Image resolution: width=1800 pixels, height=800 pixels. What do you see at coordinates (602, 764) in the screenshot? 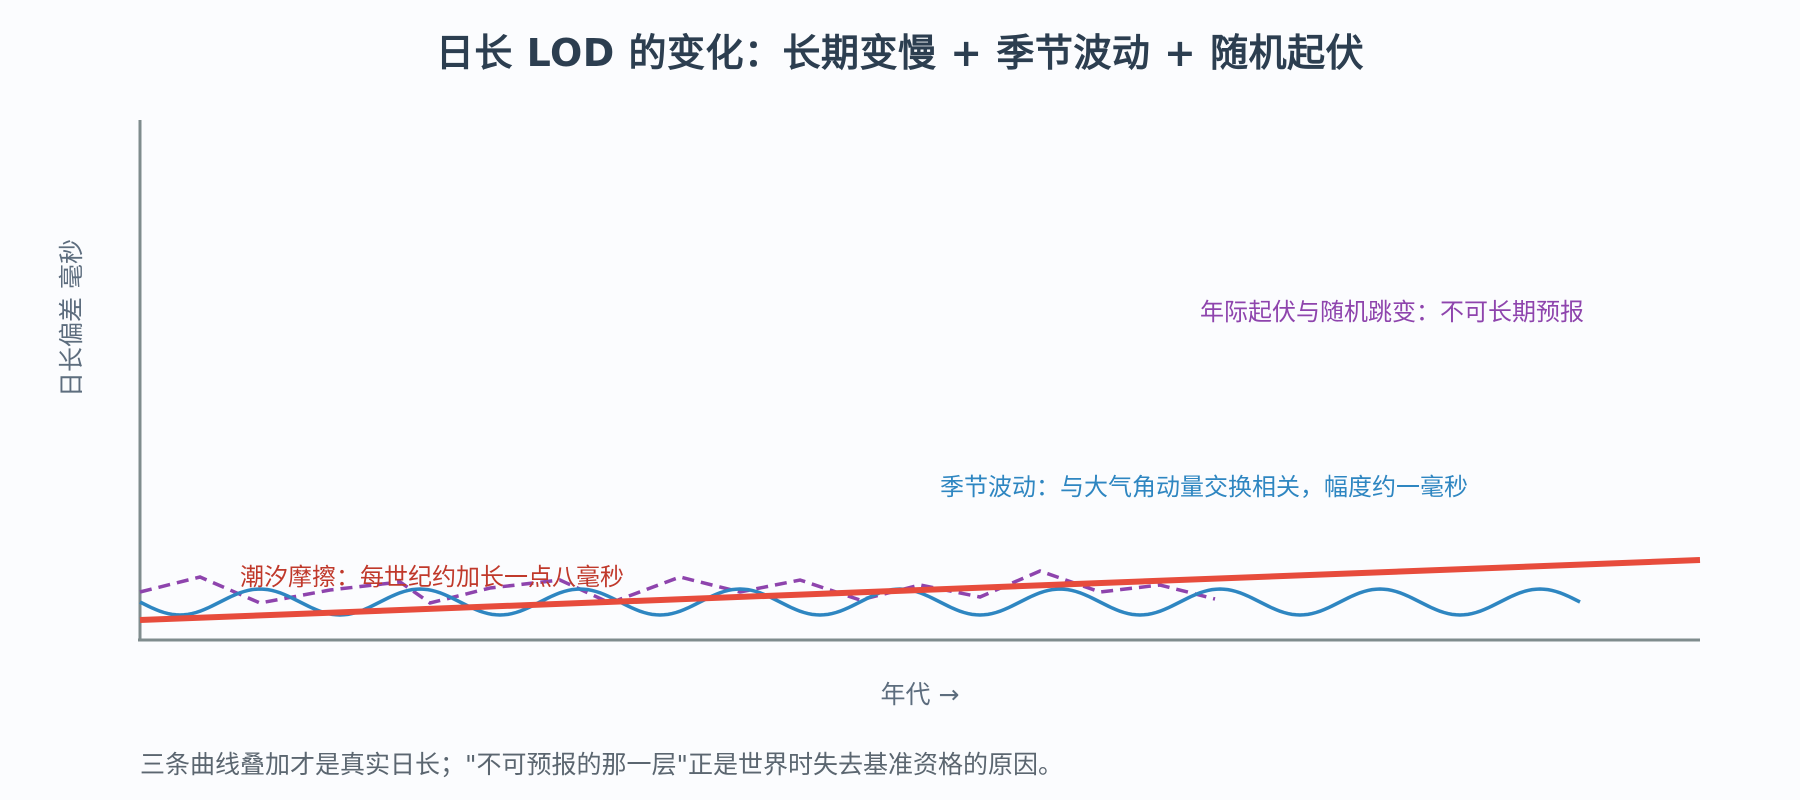
I see `footnote: 三条曲线叠加才是真实日长；"不可预报的那一层"正是世界时失去基准资格的原因。` at bounding box center [602, 764].